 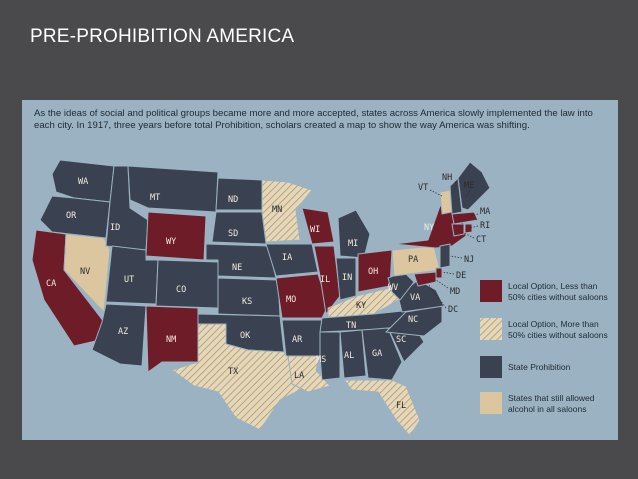 I want to click on label-mi: MI, so click(x=353, y=244).